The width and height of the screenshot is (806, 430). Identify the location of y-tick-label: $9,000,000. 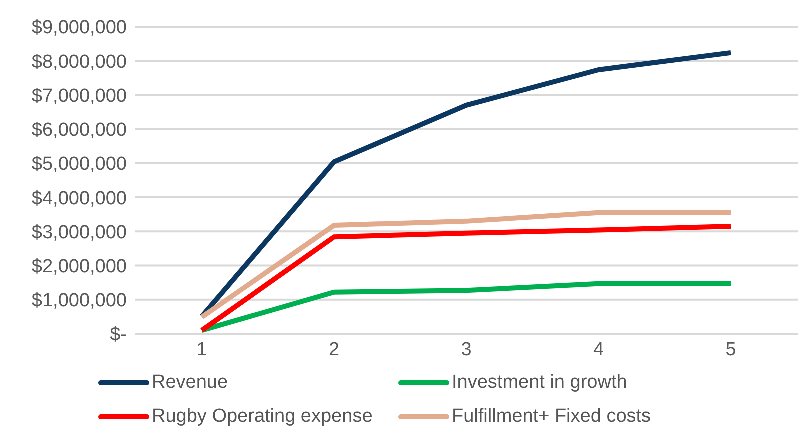
(79, 28).